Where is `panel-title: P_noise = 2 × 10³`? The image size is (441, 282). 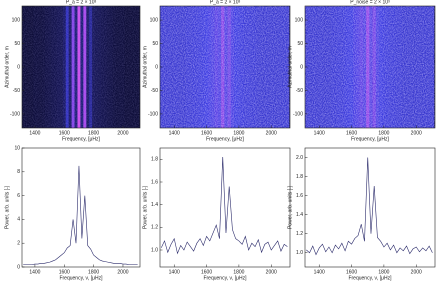
panel-title: P_noise = 2 × 10³ is located at coordinates (370, 2).